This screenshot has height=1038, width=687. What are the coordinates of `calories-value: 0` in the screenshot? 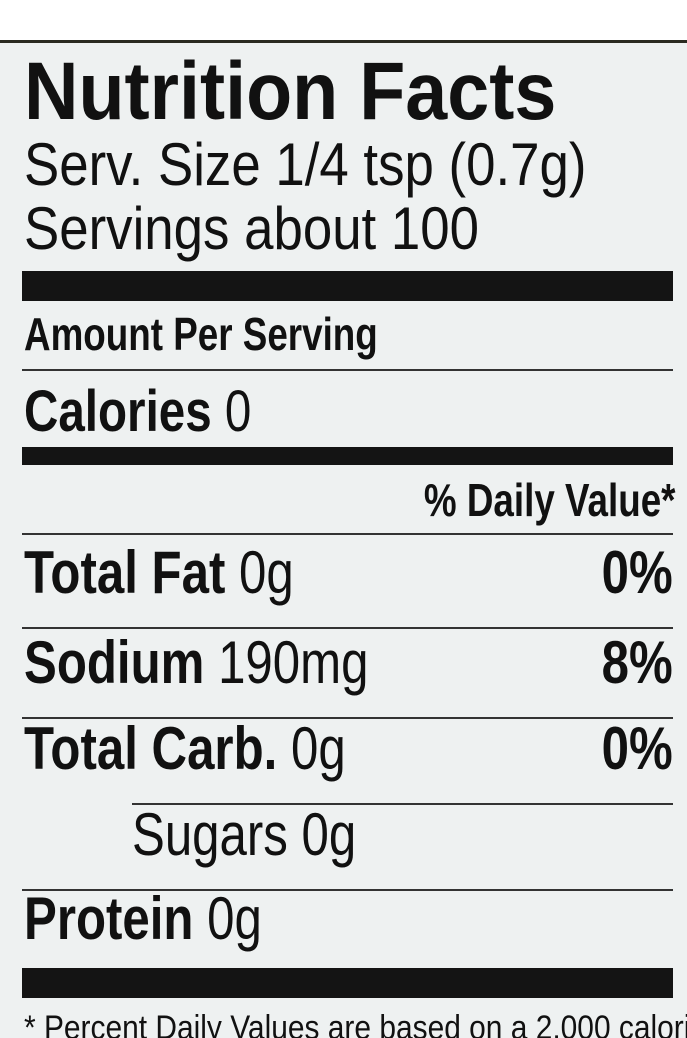 It's located at (238, 411).